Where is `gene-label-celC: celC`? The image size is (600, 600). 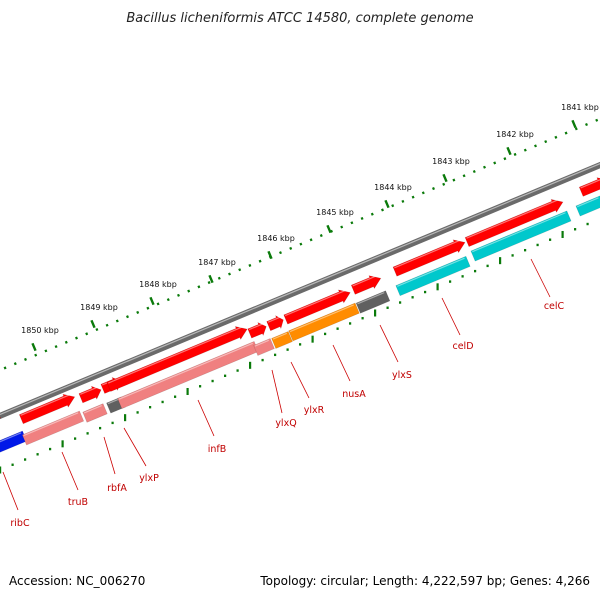 gene-label-celC: celC is located at coordinates (547, 285).